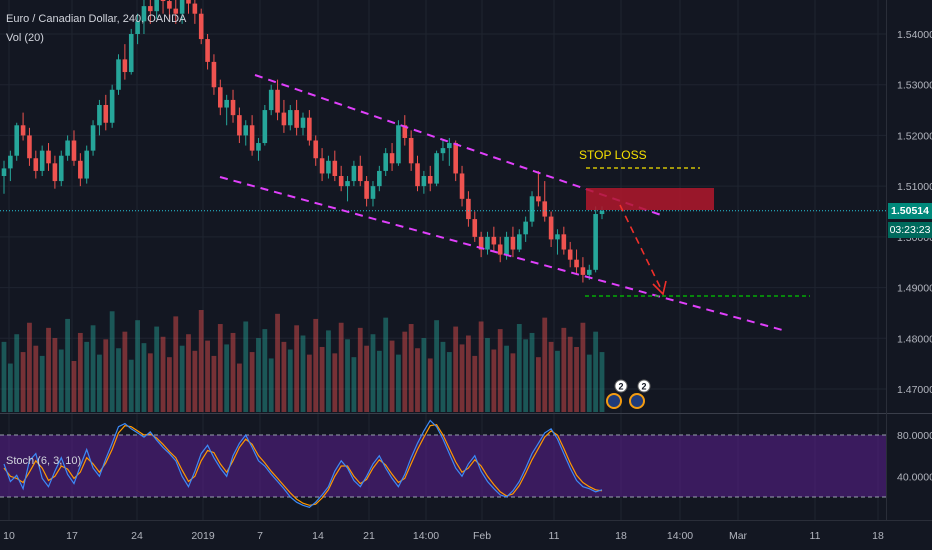 The width and height of the screenshot is (932, 550). I want to click on stoch-tick-label: 80.0000, so click(914, 436).